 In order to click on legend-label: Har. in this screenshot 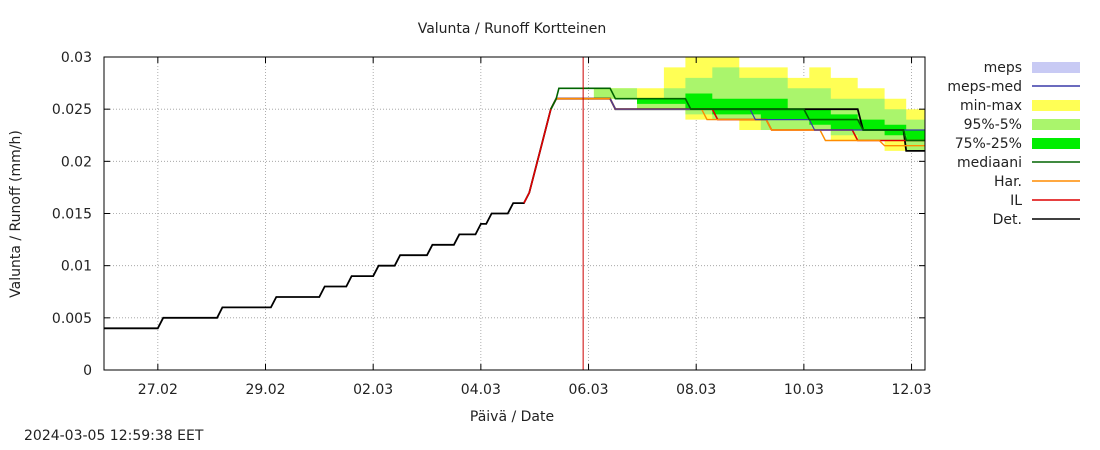, I will do `click(1008, 182)`.